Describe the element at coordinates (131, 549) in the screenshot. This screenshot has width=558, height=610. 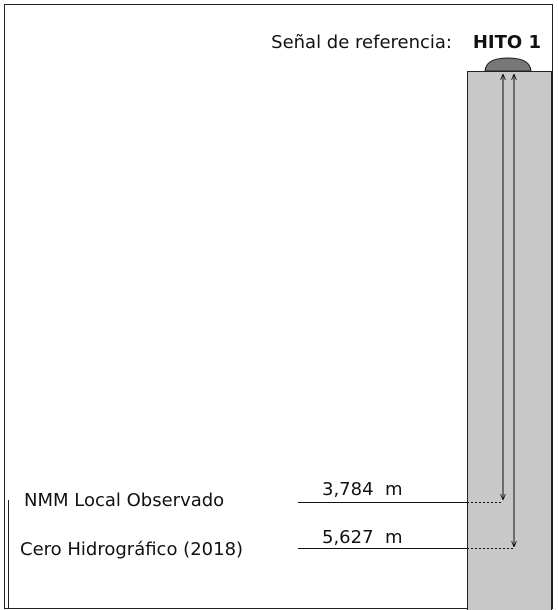
I see `level-name: Cero Hidrográfico (2018)` at that location.